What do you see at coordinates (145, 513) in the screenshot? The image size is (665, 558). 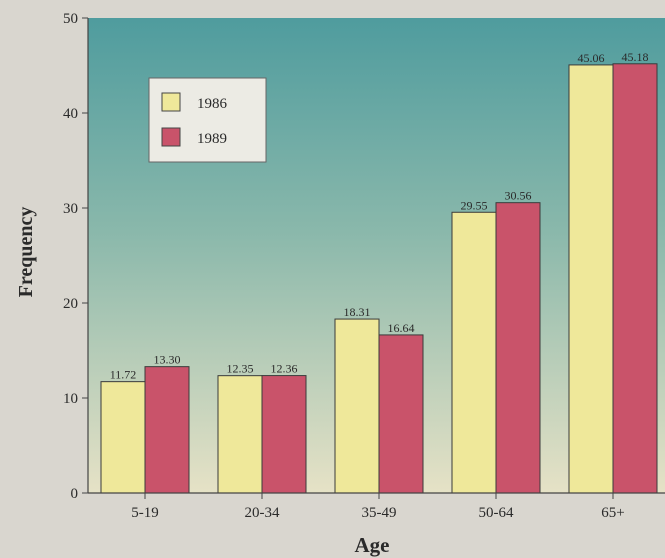 I see `x-tick-label: 5-19` at bounding box center [145, 513].